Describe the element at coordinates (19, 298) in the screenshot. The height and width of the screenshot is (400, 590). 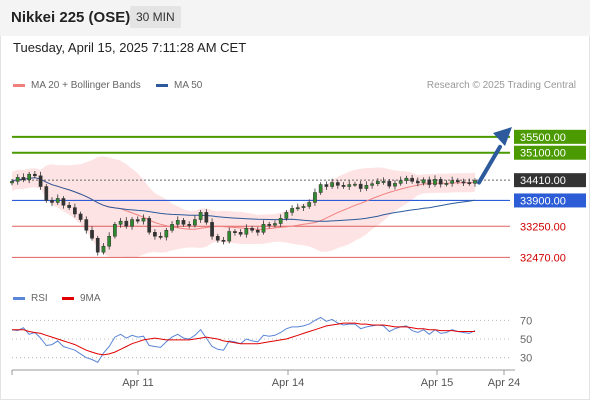
I see `legend-rsi-swatch` at that location.